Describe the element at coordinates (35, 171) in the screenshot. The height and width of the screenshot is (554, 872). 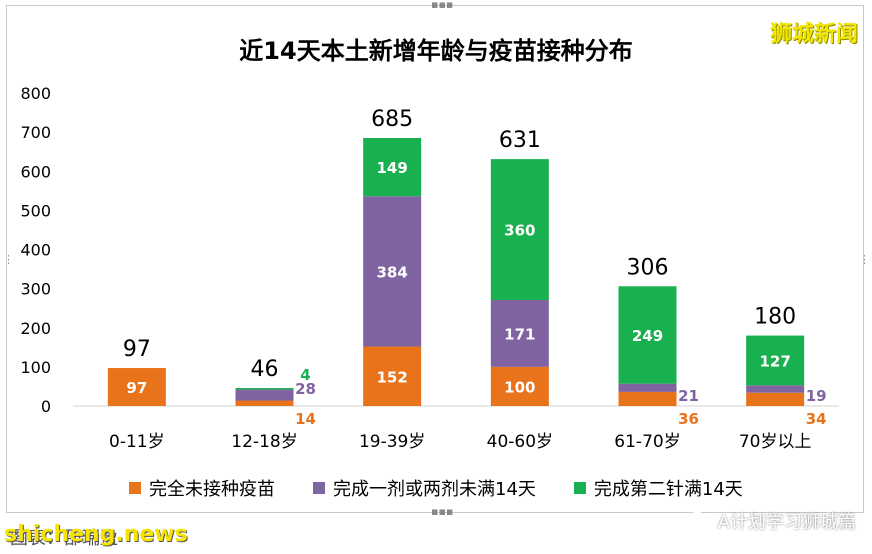
I see `y-tick-label: 600` at that location.